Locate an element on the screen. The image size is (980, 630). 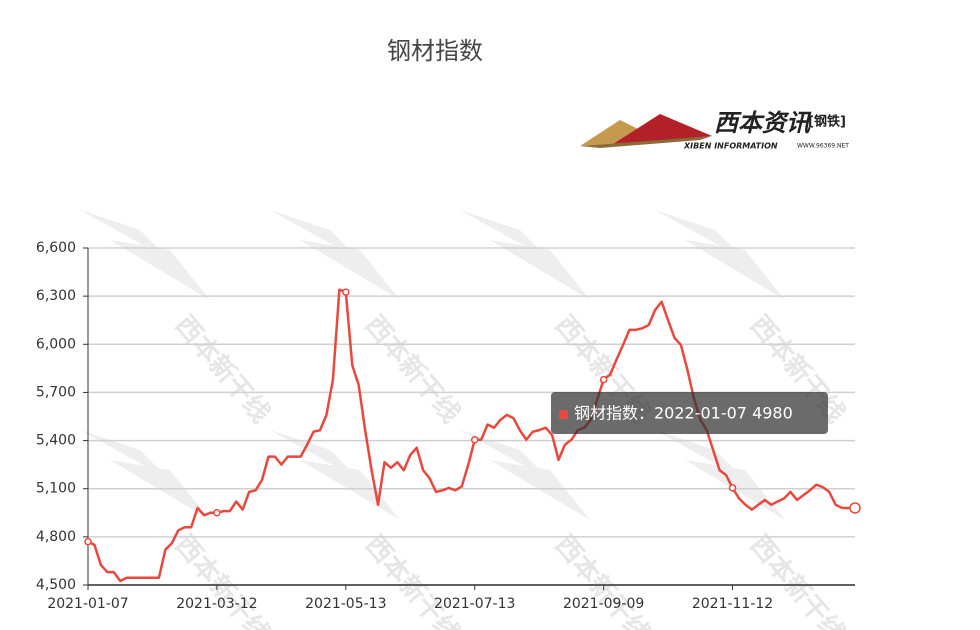
x-tick-label: 2021-03-12 is located at coordinates (216, 604).